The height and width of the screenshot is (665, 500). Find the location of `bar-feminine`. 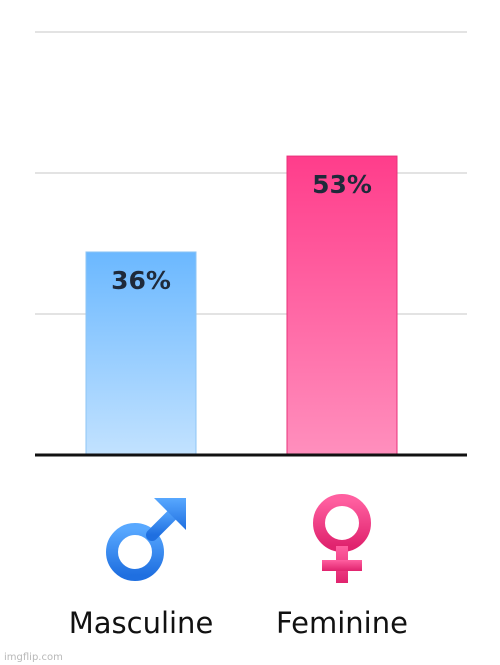

bar-feminine is located at coordinates (342, 305).